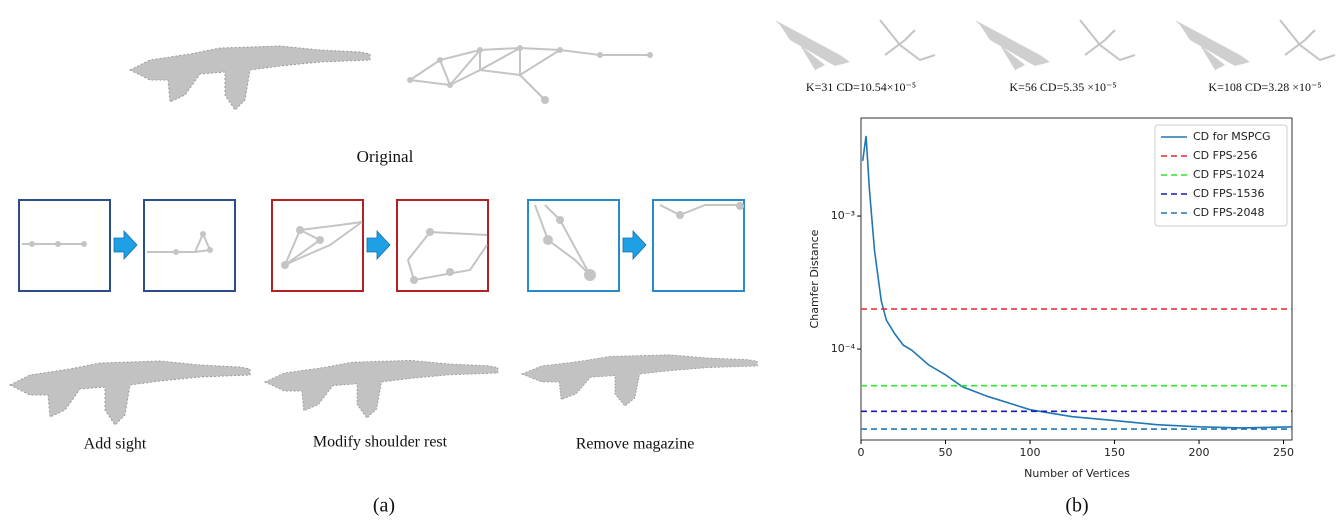 This screenshot has width=1342, height=523. Describe the element at coordinates (1283, 452) in the screenshot. I see `x-tick-label: 250` at that location.